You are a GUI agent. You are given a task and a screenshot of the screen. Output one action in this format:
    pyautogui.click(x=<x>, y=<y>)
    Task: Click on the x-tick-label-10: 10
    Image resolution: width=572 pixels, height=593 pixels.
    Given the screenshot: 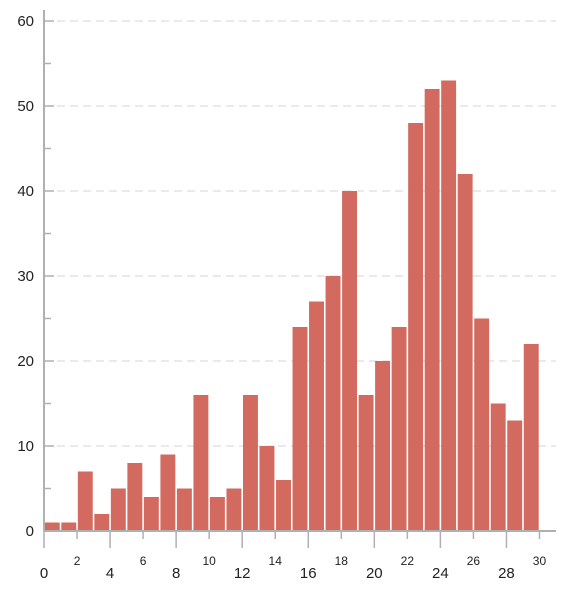 What is the action you would take?
    pyautogui.click(x=209, y=561)
    